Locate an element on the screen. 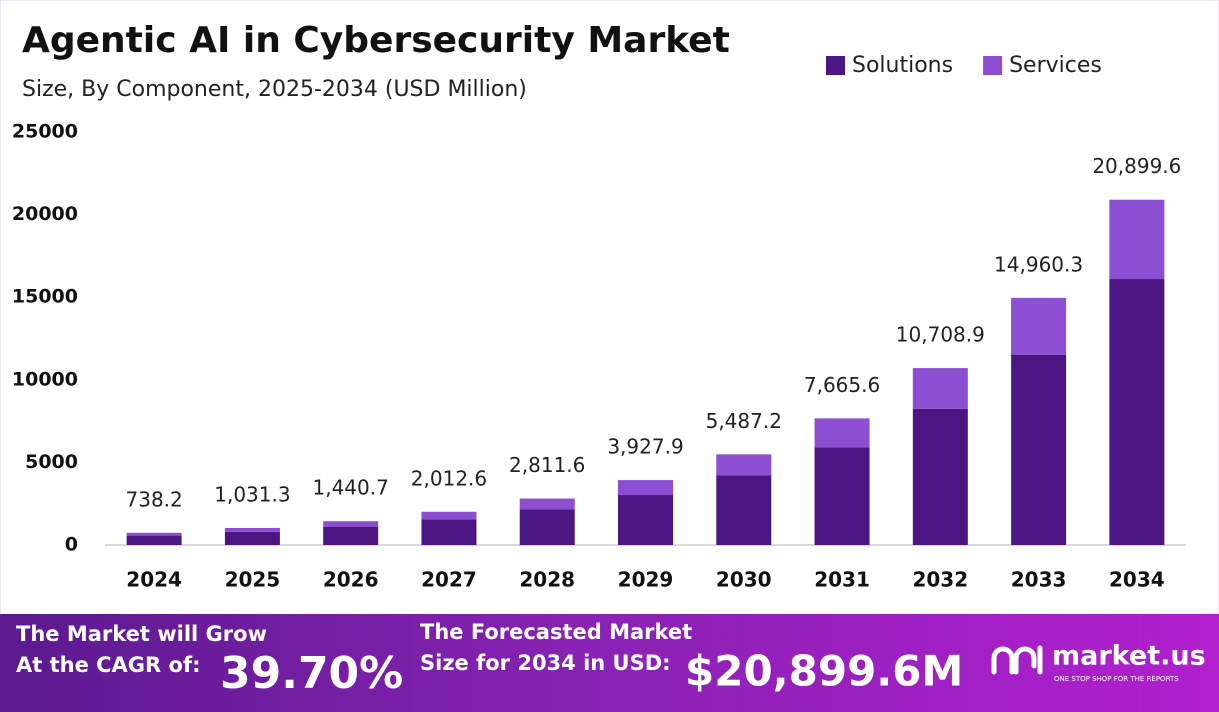 The width and height of the screenshot is (1219, 712). footer-cagr: 39.70% is located at coordinates (311, 673).